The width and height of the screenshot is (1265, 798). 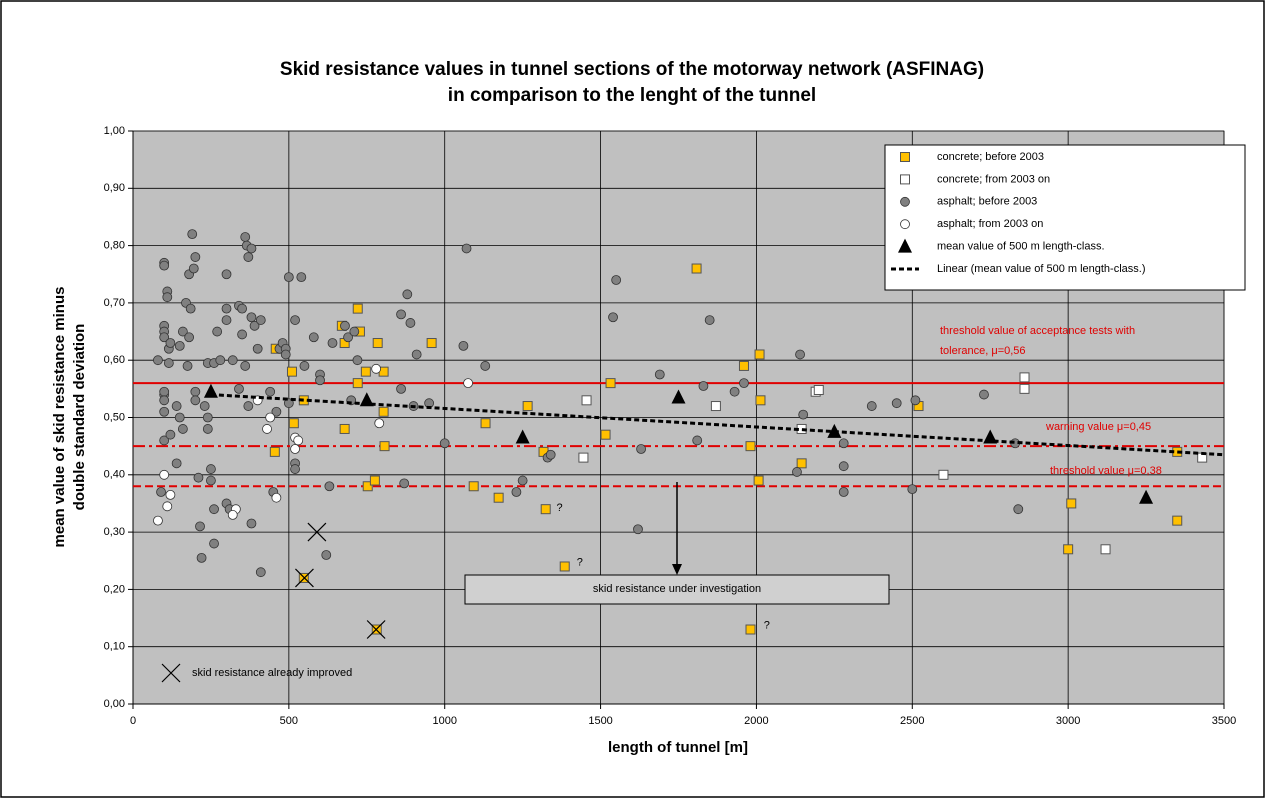 What do you see at coordinates (677, 589) in the screenshot?
I see `investigation-box` at bounding box center [677, 589].